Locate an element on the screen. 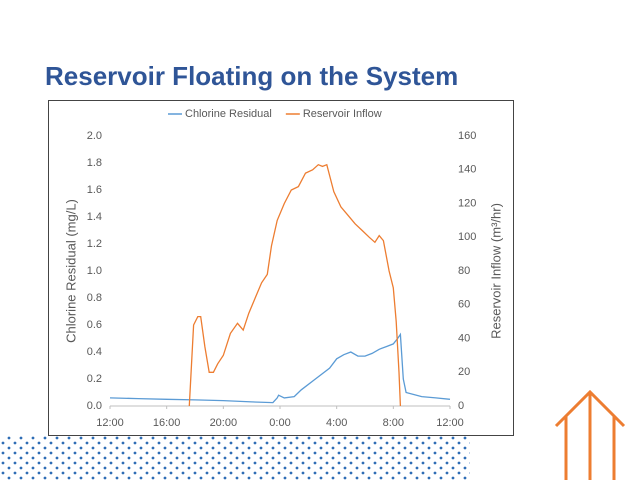 This screenshot has height=485, width=640. house-icon is located at coordinates (590, 434).